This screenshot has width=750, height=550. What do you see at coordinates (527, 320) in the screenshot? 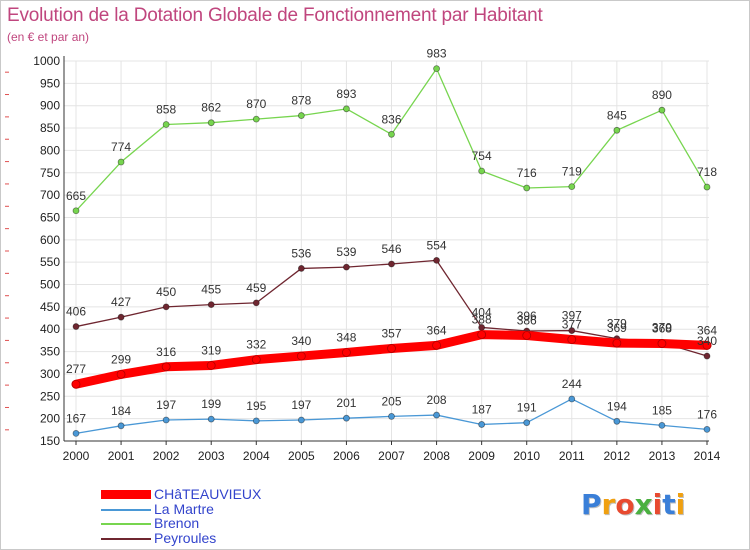
I see `data-label: 386` at bounding box center [527, 320].